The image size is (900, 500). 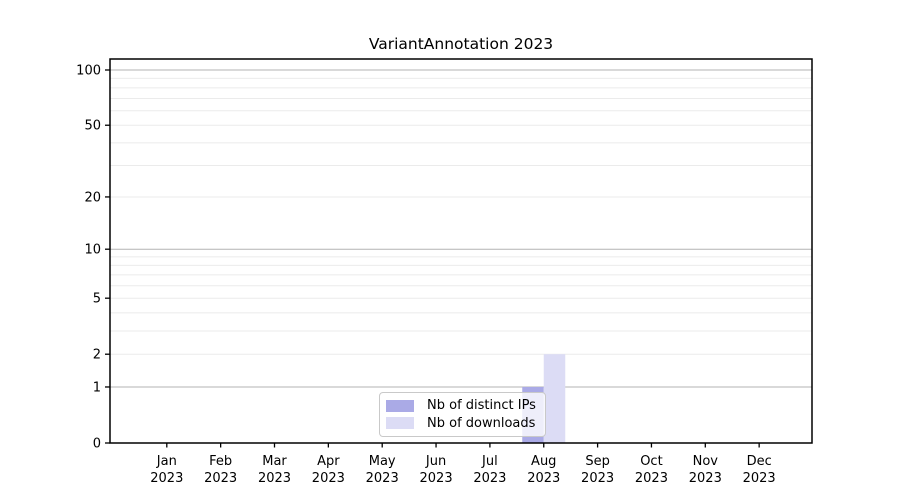 I want to click on legend-row: Nb of distinct IPs, so click(x=461, y=406).